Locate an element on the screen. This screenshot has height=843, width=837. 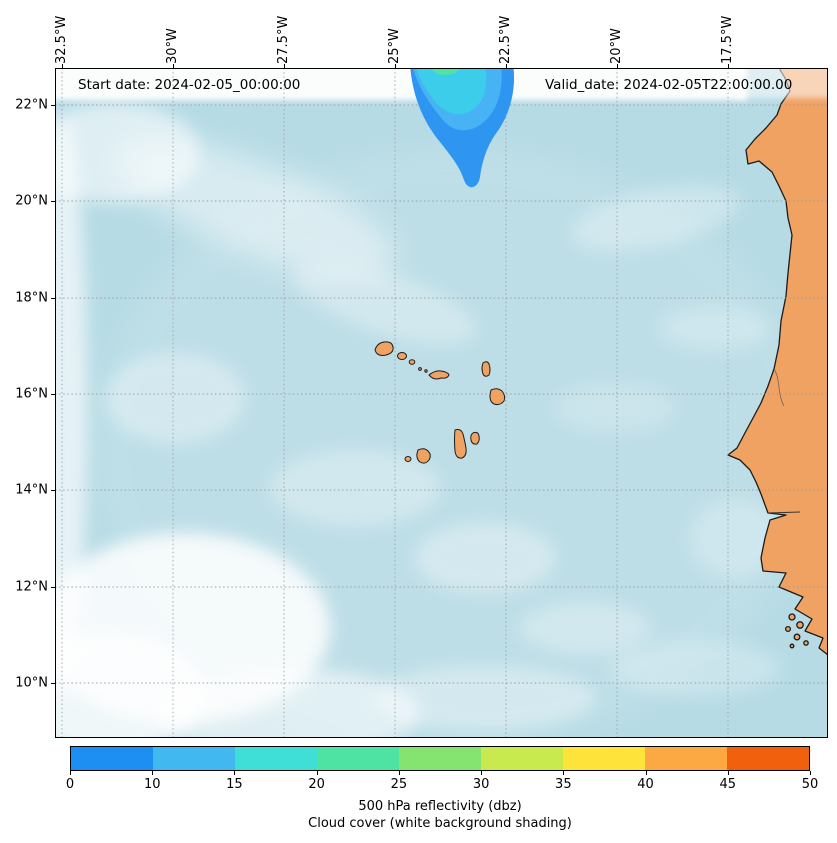
lon-tick-label: 17.5°W is located at coordinates (727, 39).